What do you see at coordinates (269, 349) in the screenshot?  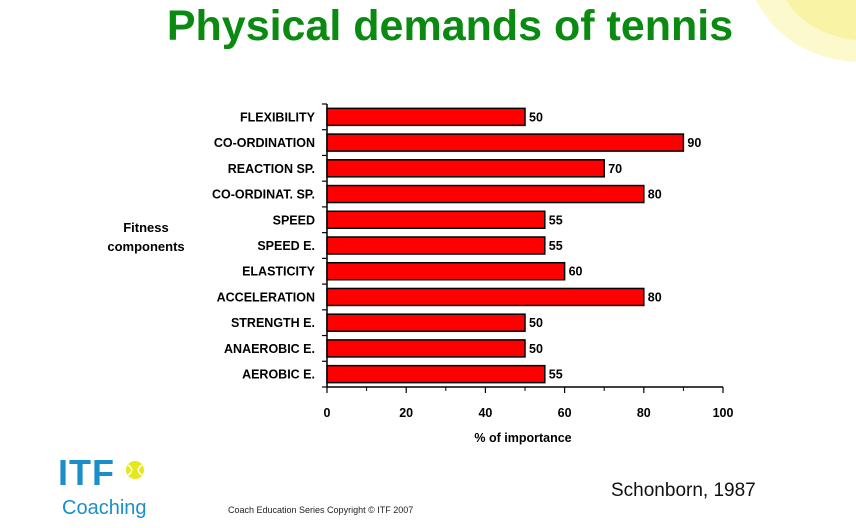 I see `category-label: ANAEROBIC E.` at bounding box center [269, 349].